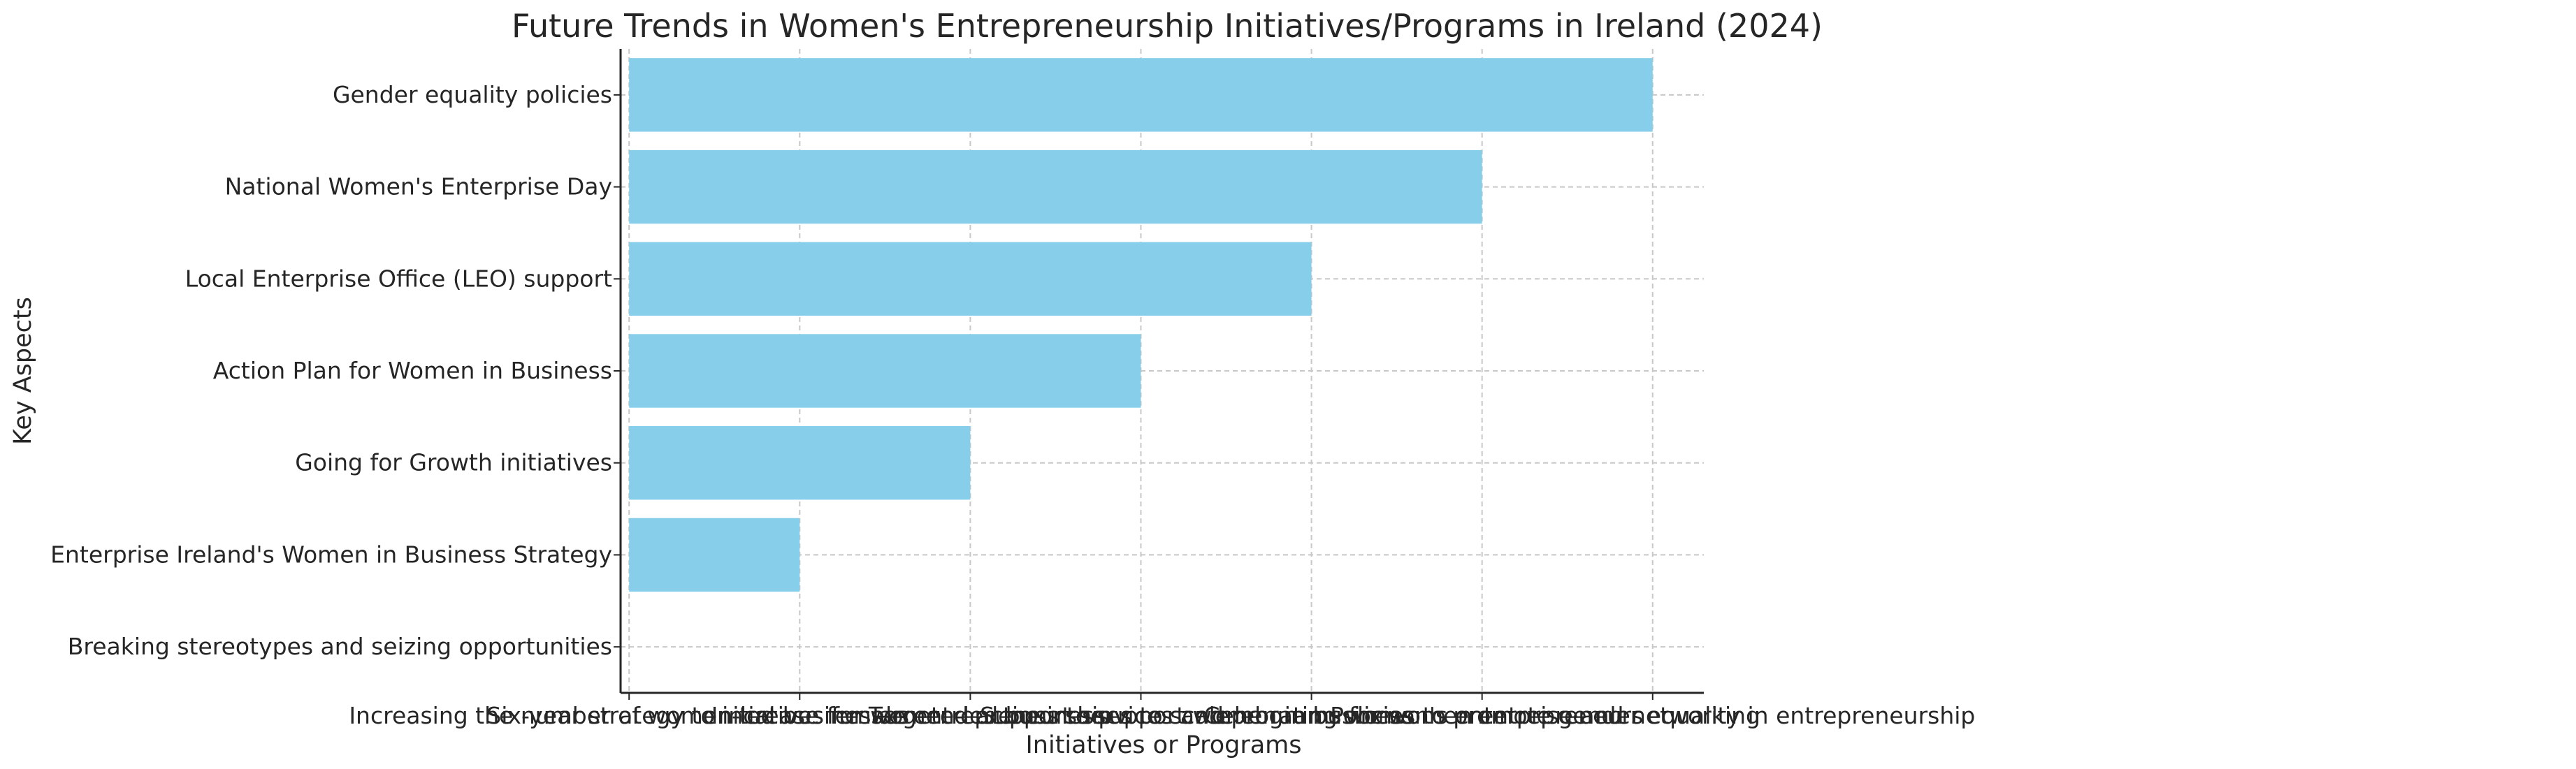 Image resolution: width=2576 pixels, height=769 pixels. Describe the element at coordinates (412, 370) in the screenshot. I see `y-tick-label: Action Plan for Women in Business` at that location.